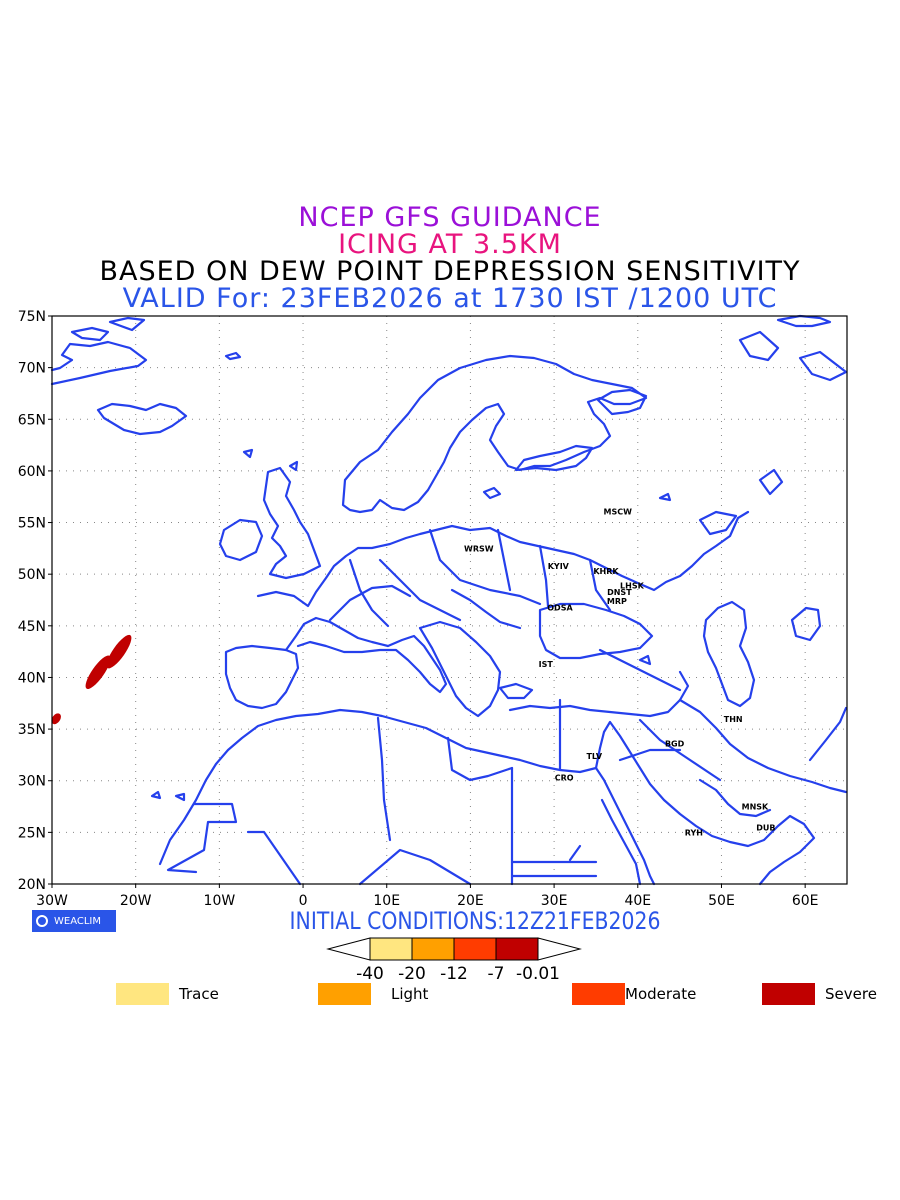 The width and height of the screenshot is (900, 1200). Describe the element at coordinates (410, 994) in the screenshot. I see `legend-label-light: Light` at that location.